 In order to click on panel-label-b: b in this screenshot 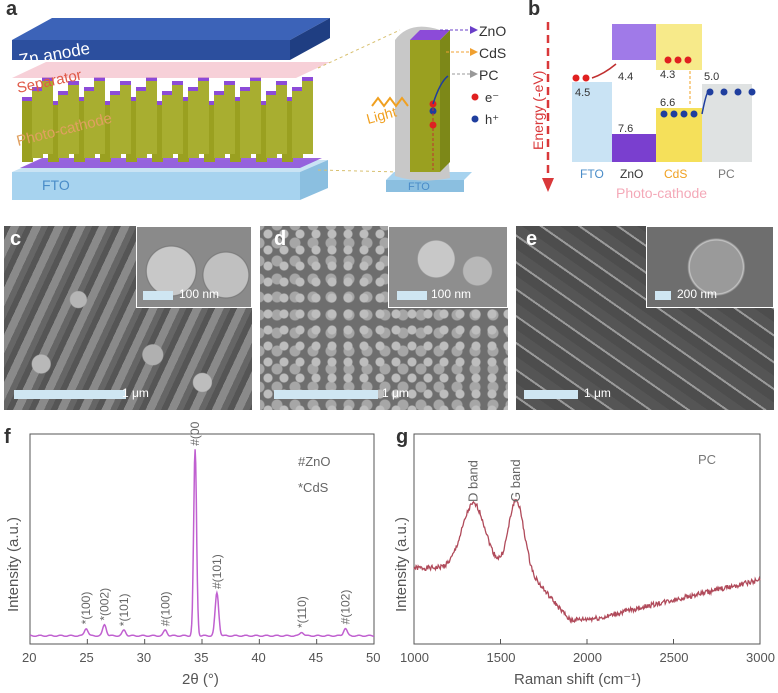, I will do `click(534, 10)`.